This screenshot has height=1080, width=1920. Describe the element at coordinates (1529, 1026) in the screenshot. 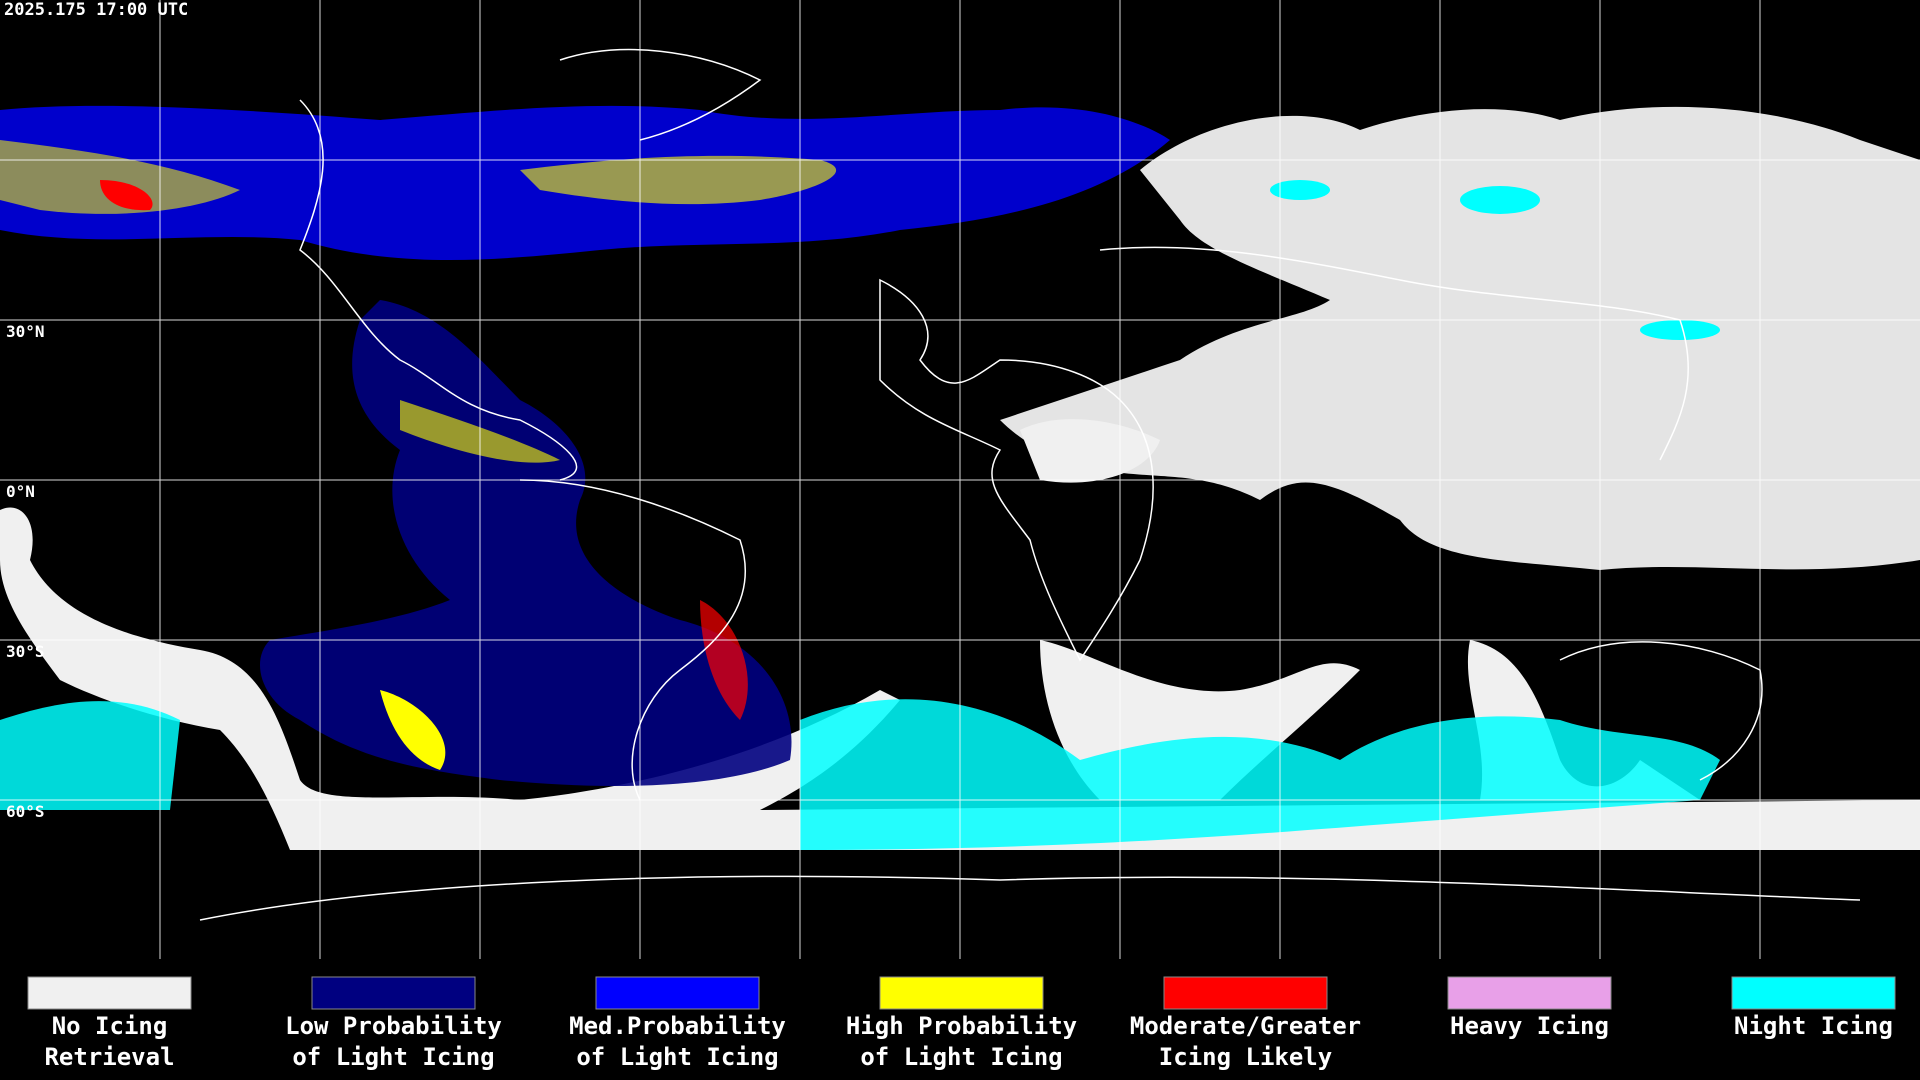

I see `legend-label: Heavy Icing` at that location.